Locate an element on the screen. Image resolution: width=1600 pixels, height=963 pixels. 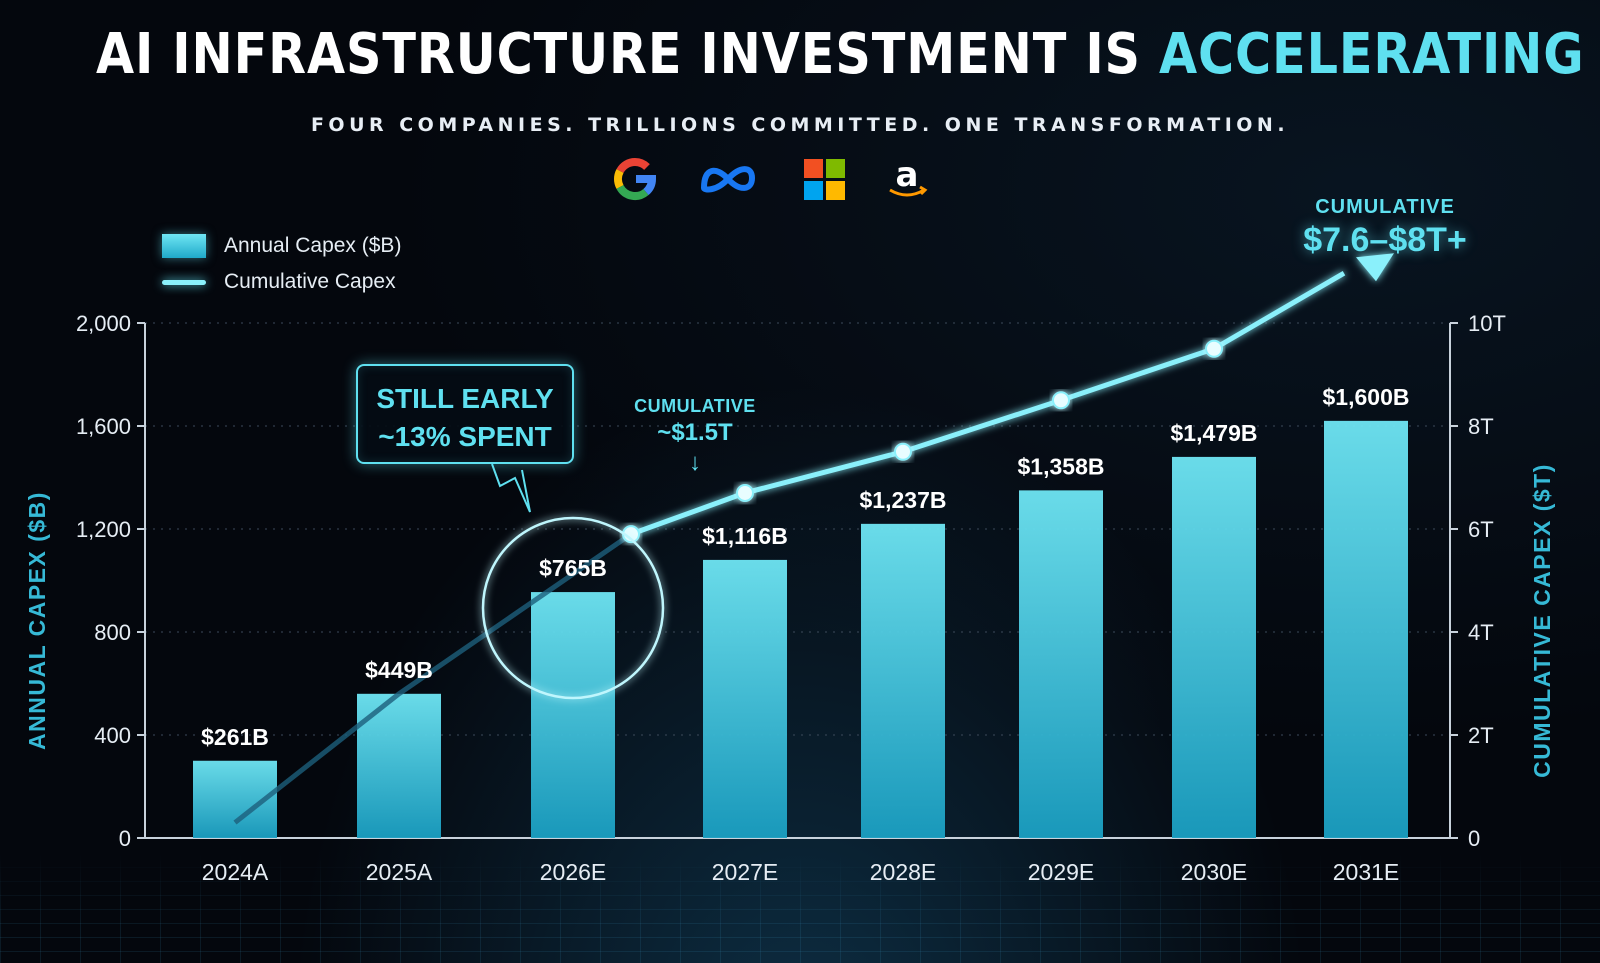
bar-value-label: $765B is located at coordinates (573, 568).